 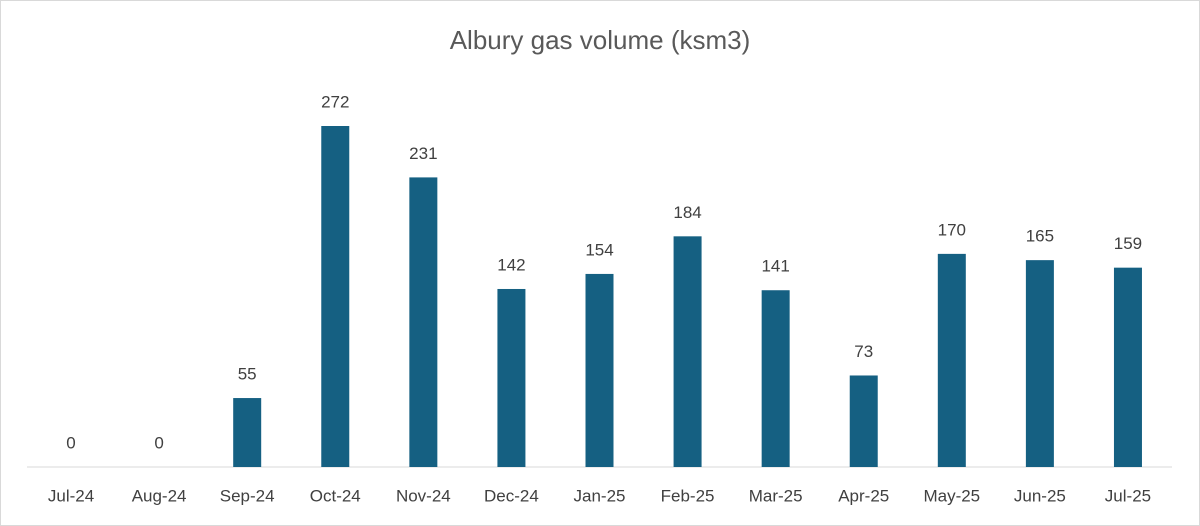 I want to click on x-tick-label: Feb-25, so click(x=688, y=495).